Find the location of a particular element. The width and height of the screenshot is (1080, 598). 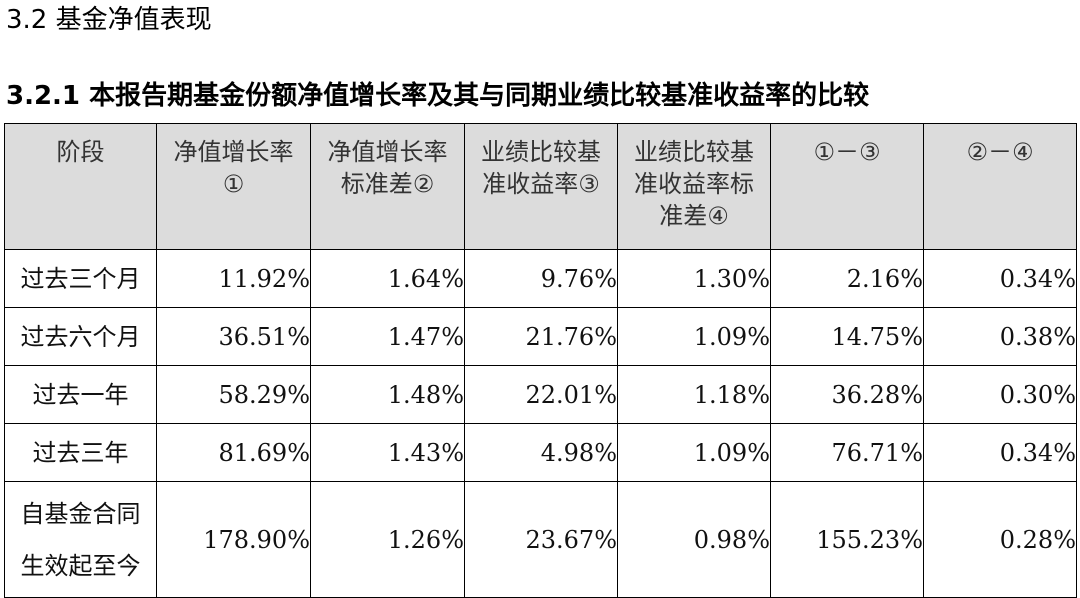

header-line: 准收益率③ is located at coordinates (541, 184).